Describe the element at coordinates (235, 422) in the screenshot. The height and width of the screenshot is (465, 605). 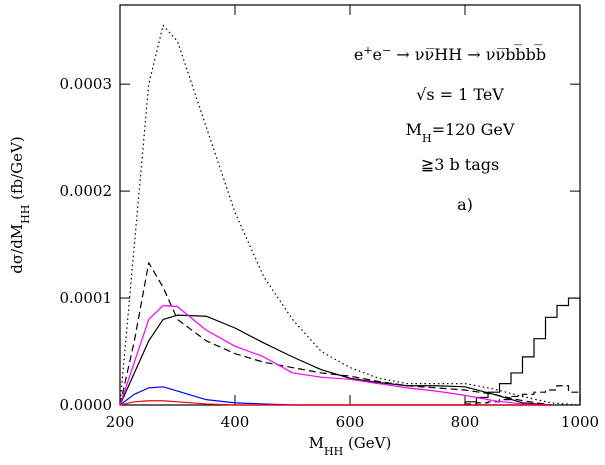
I see `x-tick-label: 400` at that location.